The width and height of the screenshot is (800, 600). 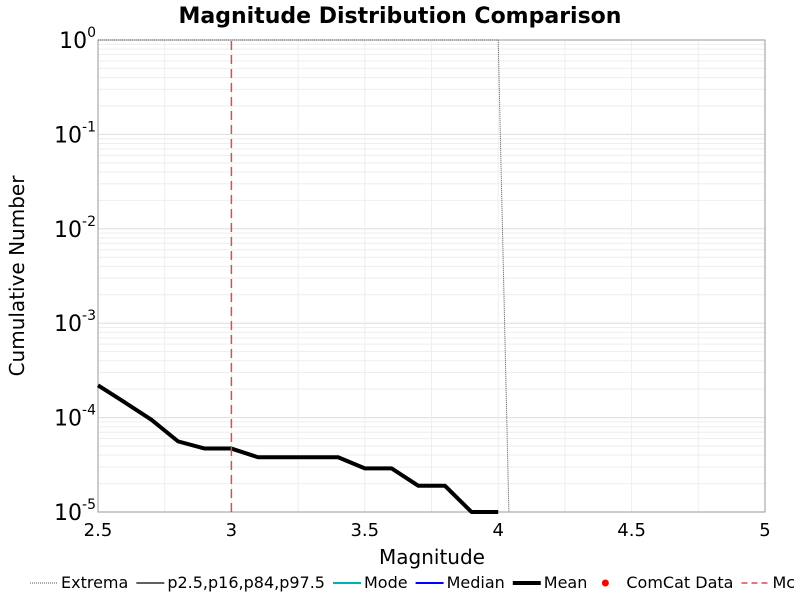 I want to click on y-tick-label: 10⁰, so click(x=77, y=39).